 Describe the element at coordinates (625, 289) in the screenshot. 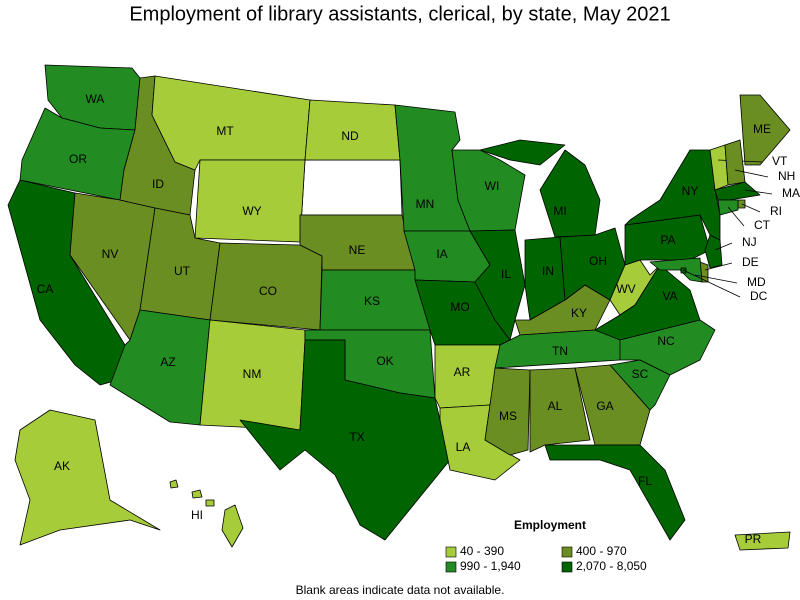

I see `state-label: WV` at that location.